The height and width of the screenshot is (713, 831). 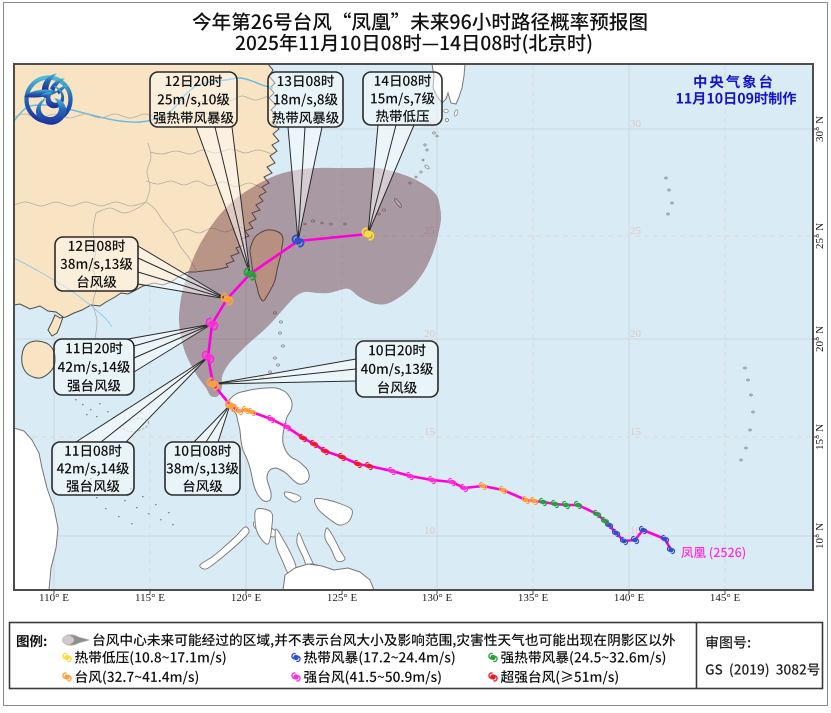 What do you see at coordinates (437, 598) in the screenshot?
I see `svg-text: 130° E` at bounding box center [437, 598].